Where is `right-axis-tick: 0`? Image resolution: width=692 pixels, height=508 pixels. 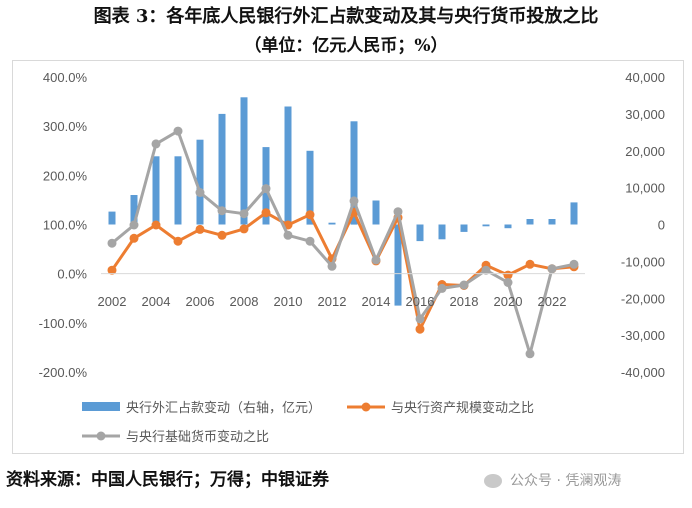
right-axis-tick: 0 is located at coordinates (661, 225).